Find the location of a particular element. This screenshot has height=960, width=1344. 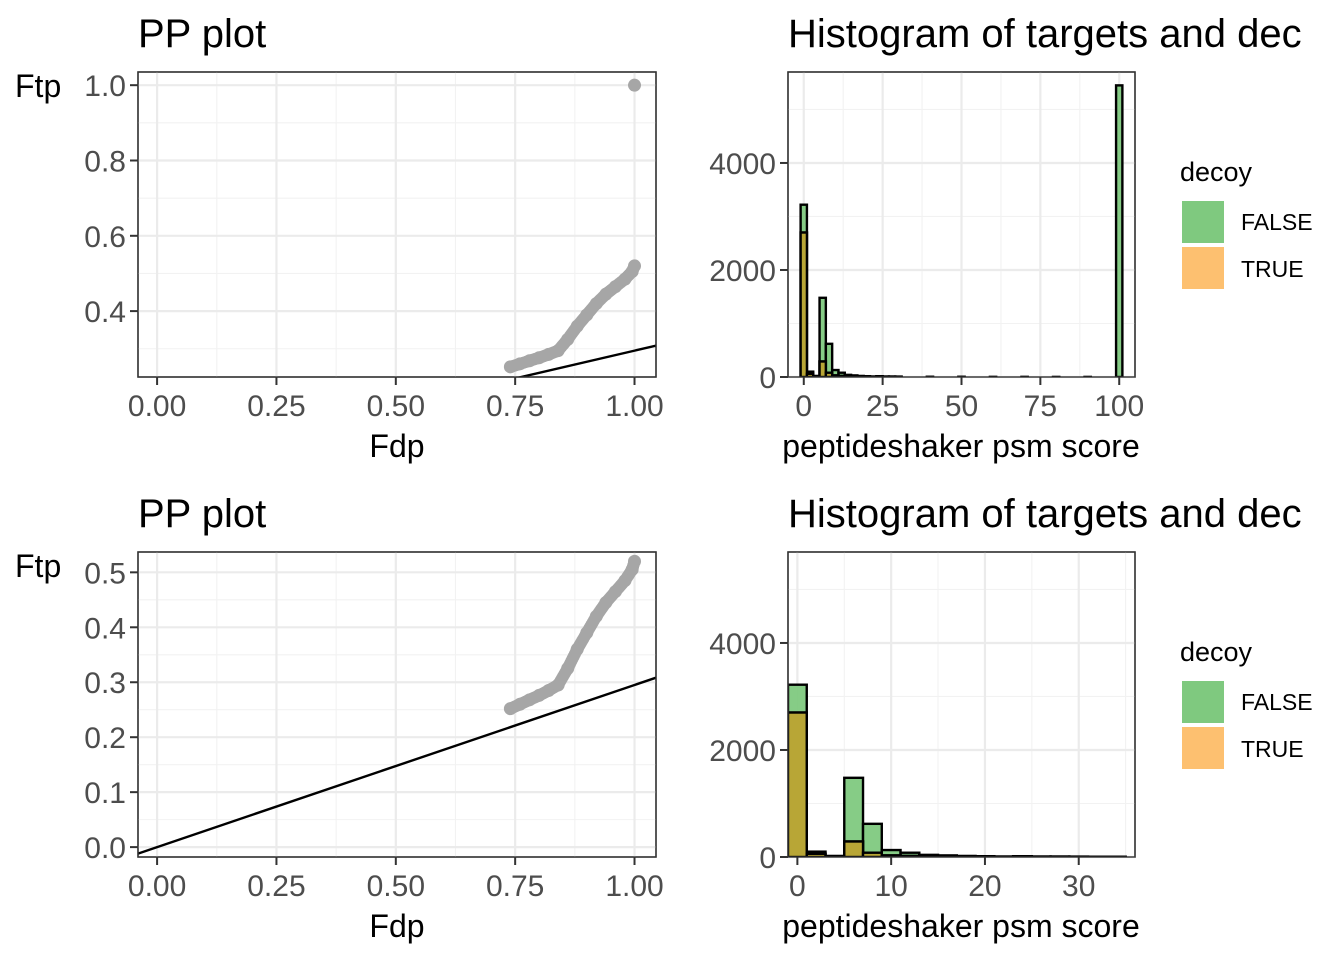

pp-top-title: PP plot is located at coordinates (202, 34).